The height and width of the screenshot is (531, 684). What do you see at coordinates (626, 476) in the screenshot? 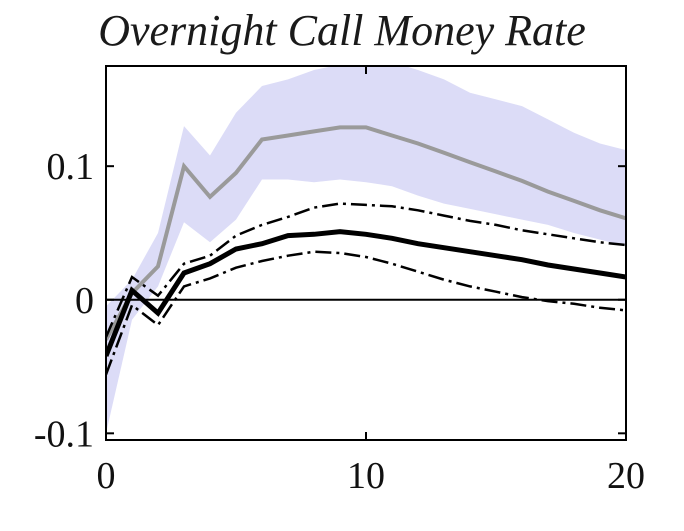
I see `x-tick-label: 20` at bounding box center [626, 476].